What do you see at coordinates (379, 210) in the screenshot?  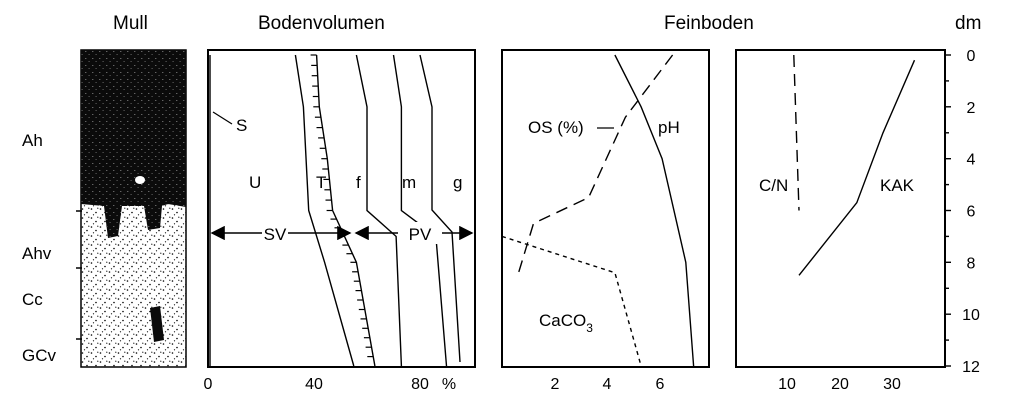 I see `series-f` at bounding box center [379, 210].